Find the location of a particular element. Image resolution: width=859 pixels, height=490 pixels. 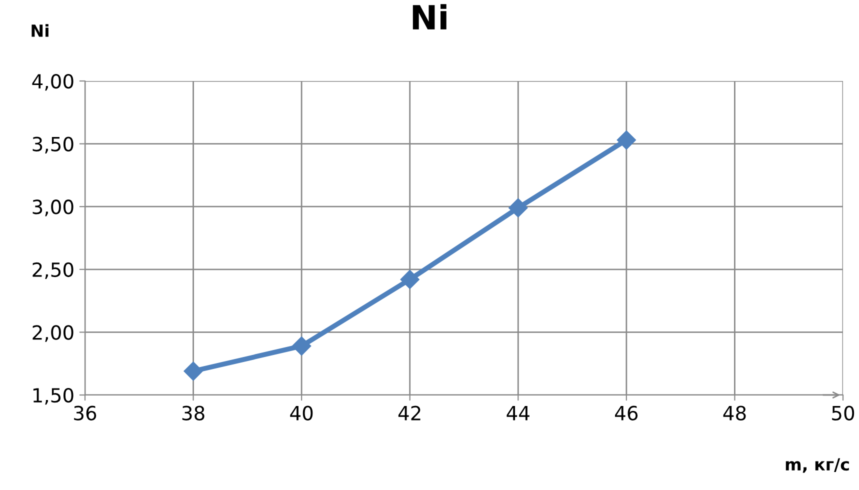

y-tick-label: 4,00 is located at coordinates (53, 82).